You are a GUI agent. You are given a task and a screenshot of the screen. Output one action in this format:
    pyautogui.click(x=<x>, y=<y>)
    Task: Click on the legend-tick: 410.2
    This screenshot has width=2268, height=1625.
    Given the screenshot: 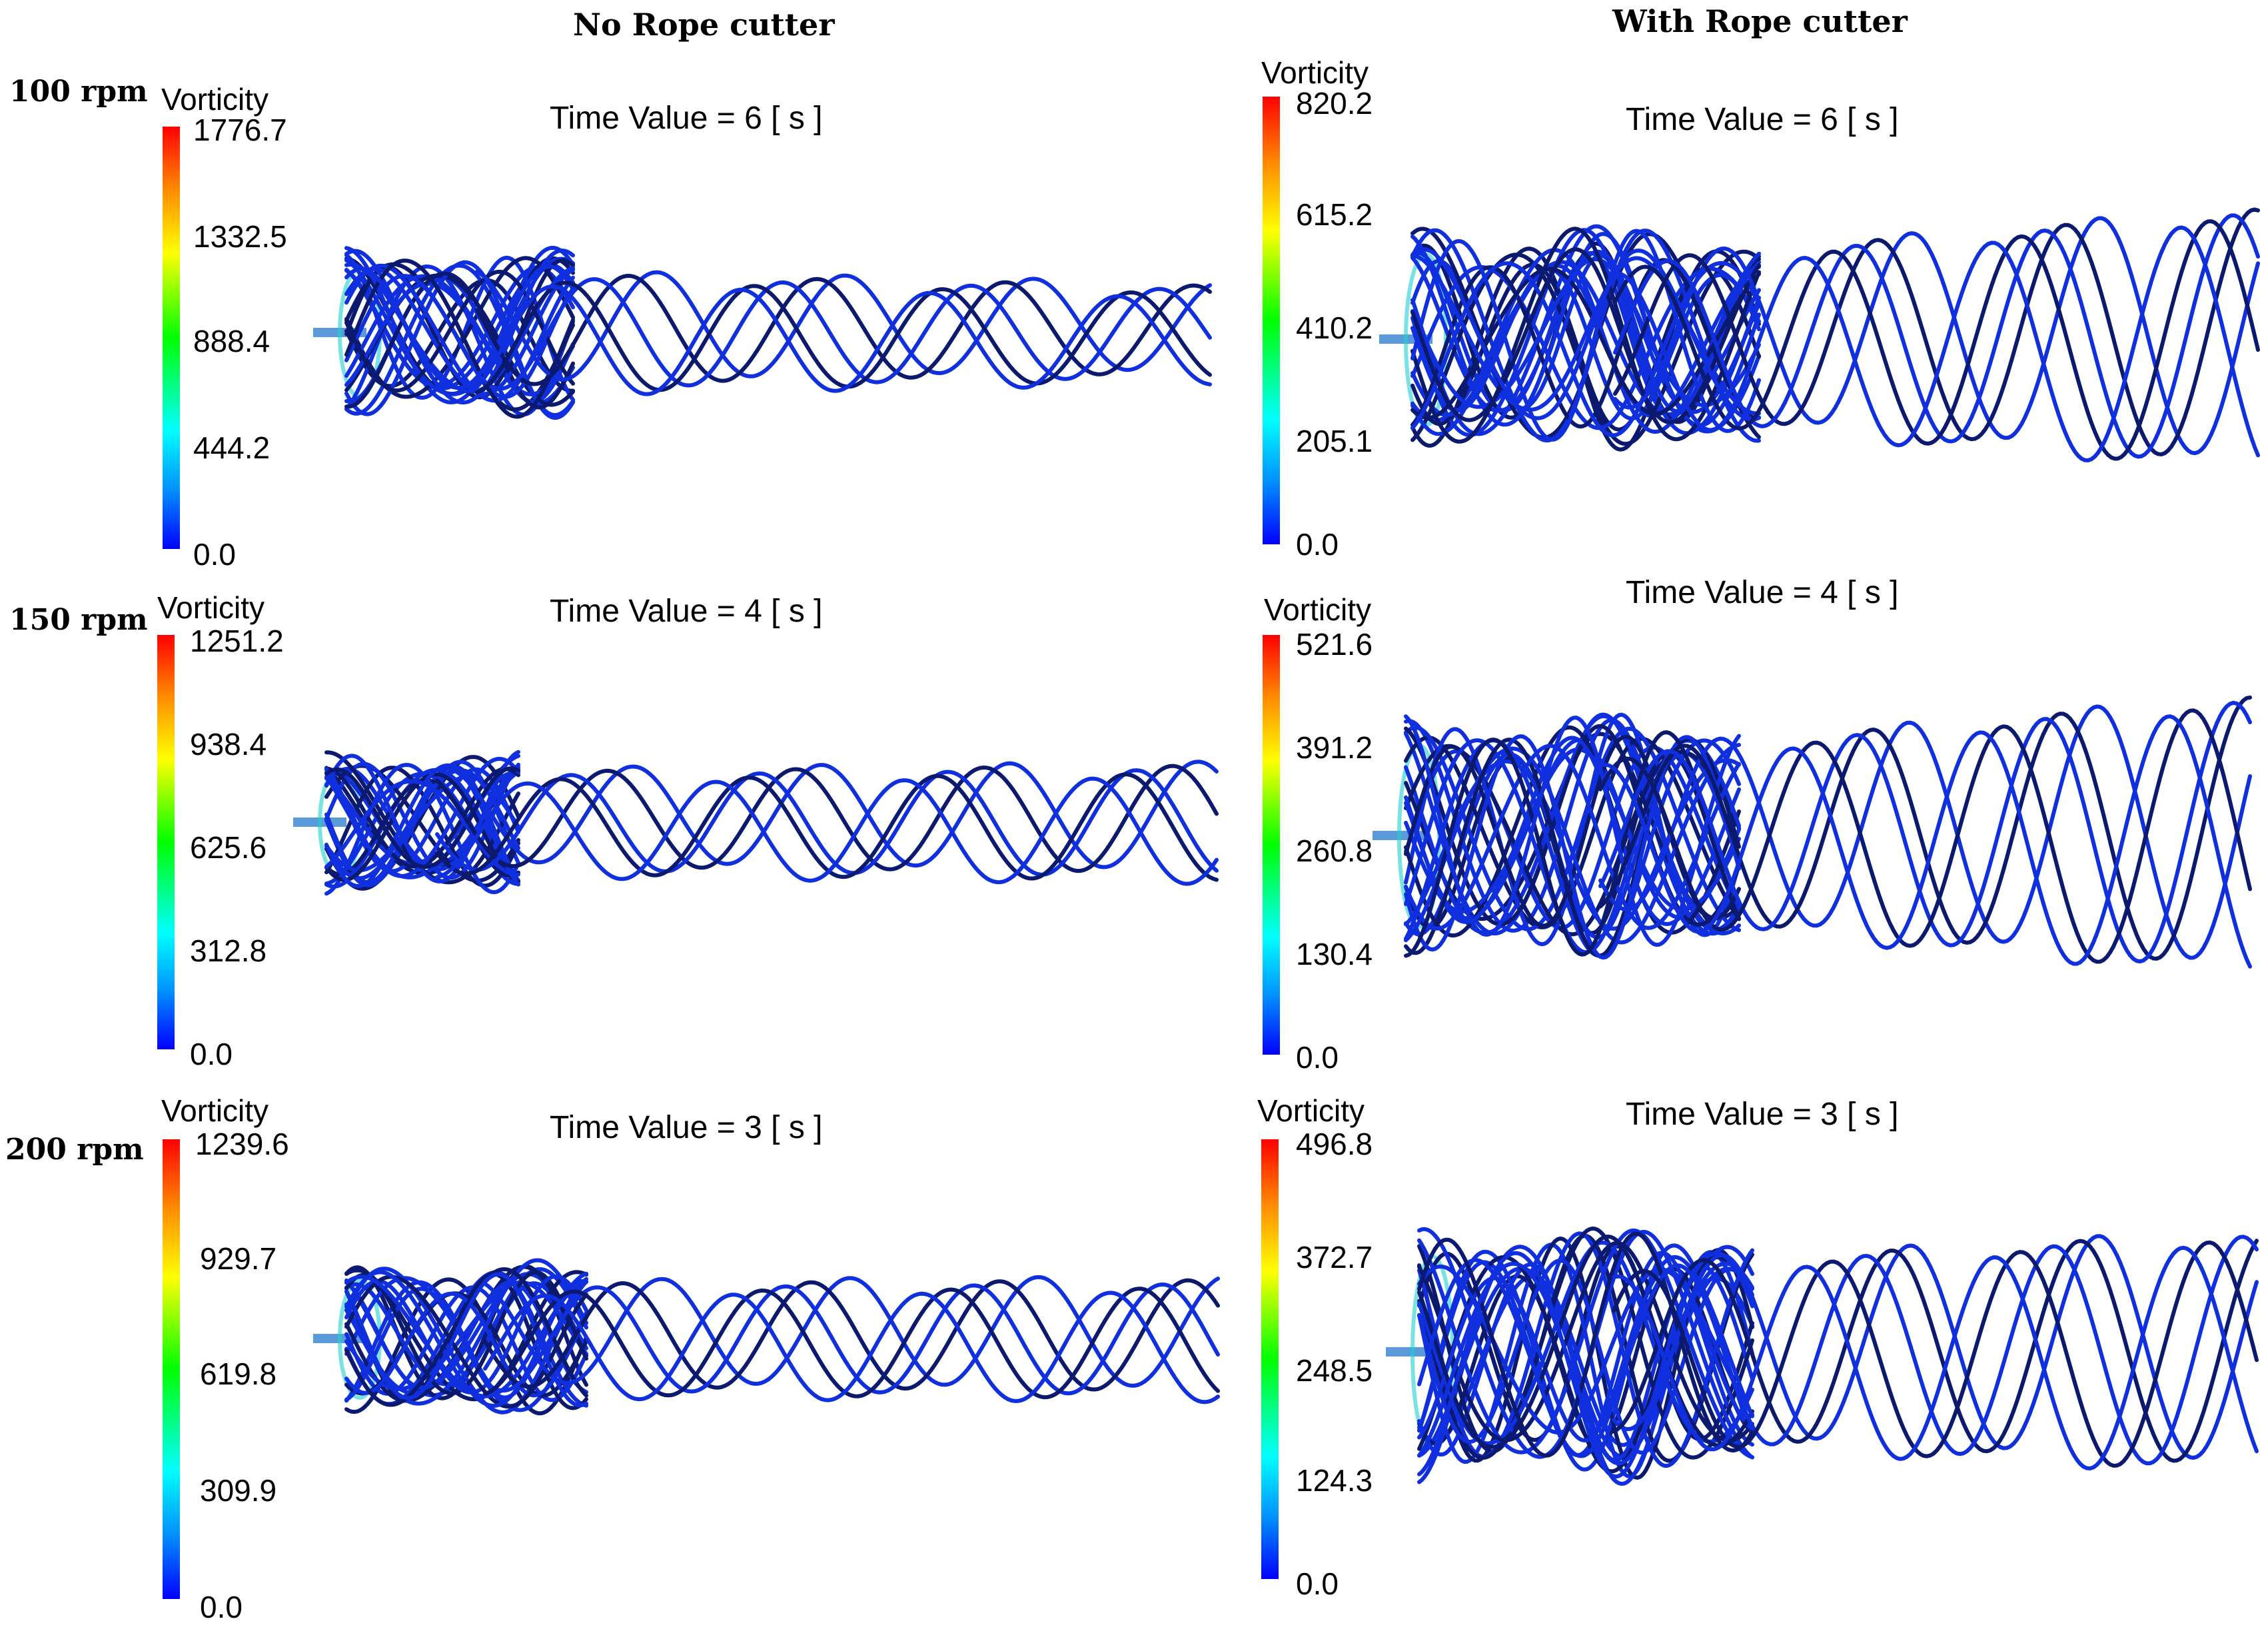 What is the action you would take?
    pyautogui.click(x=1334, y=327)
    